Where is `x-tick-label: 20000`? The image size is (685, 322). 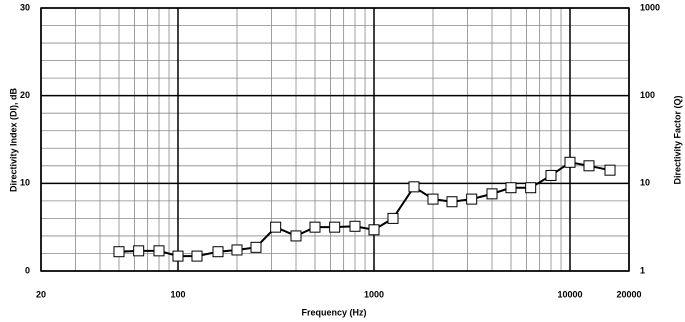 x-tick-label: 20000 is located at coordinates (628, 294).